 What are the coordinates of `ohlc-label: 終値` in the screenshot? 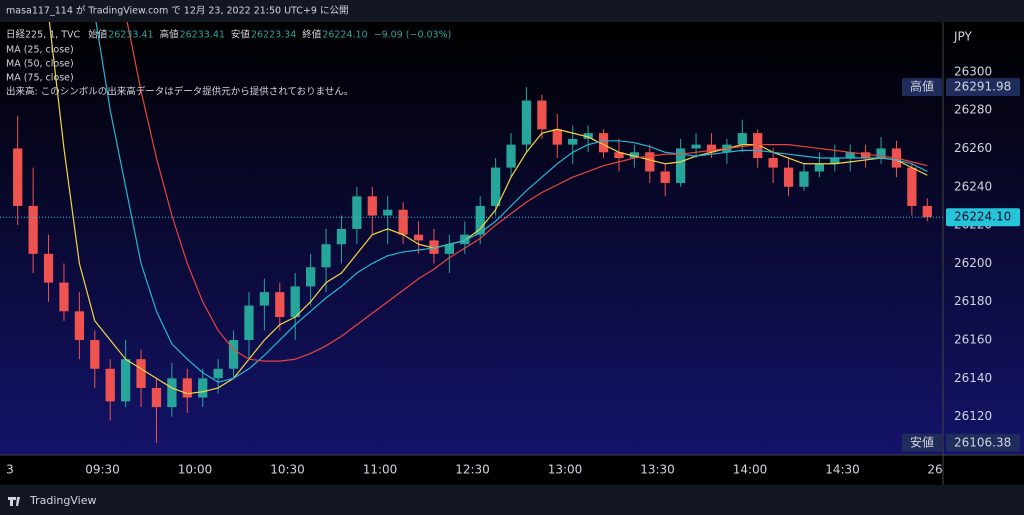 It's located at (312, 35).